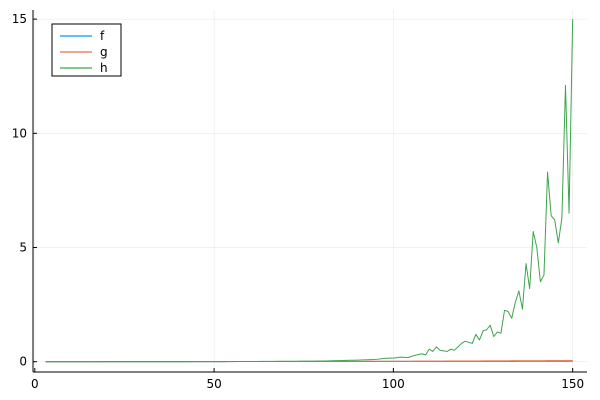 This screenshot has height=400, width=600. What do you see at coordinates (104, 68) in the screenshot?
I see `legend-label-h: h` at bounding box center [104, 68].